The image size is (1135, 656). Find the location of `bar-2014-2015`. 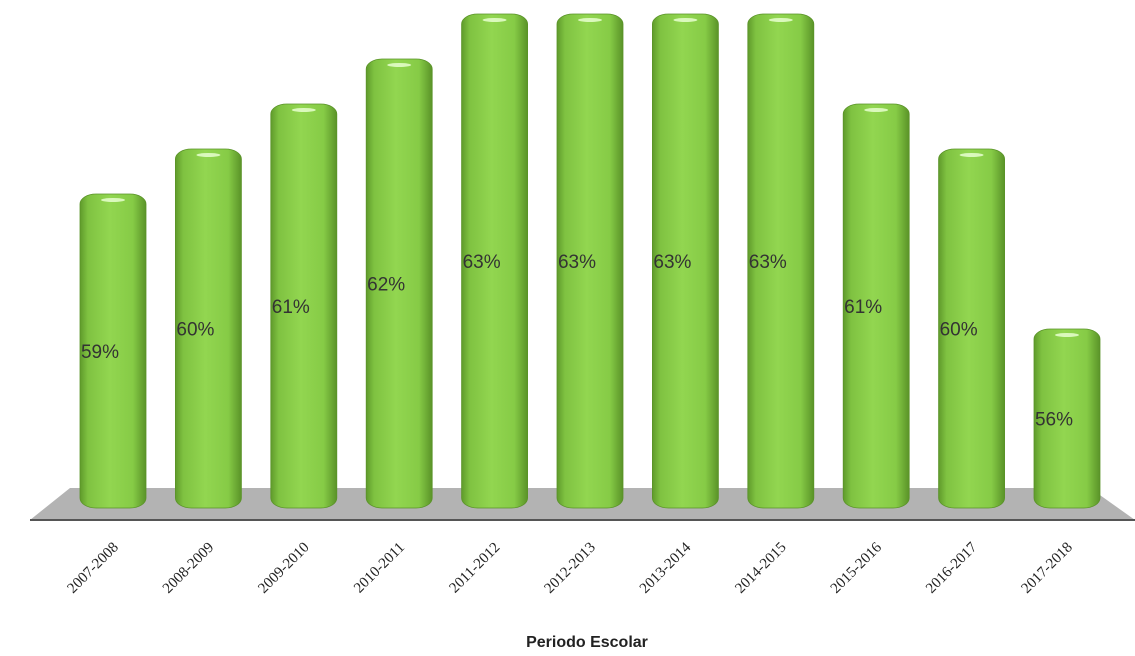

bar-2014-2015 is located at coordinates (781, 261).